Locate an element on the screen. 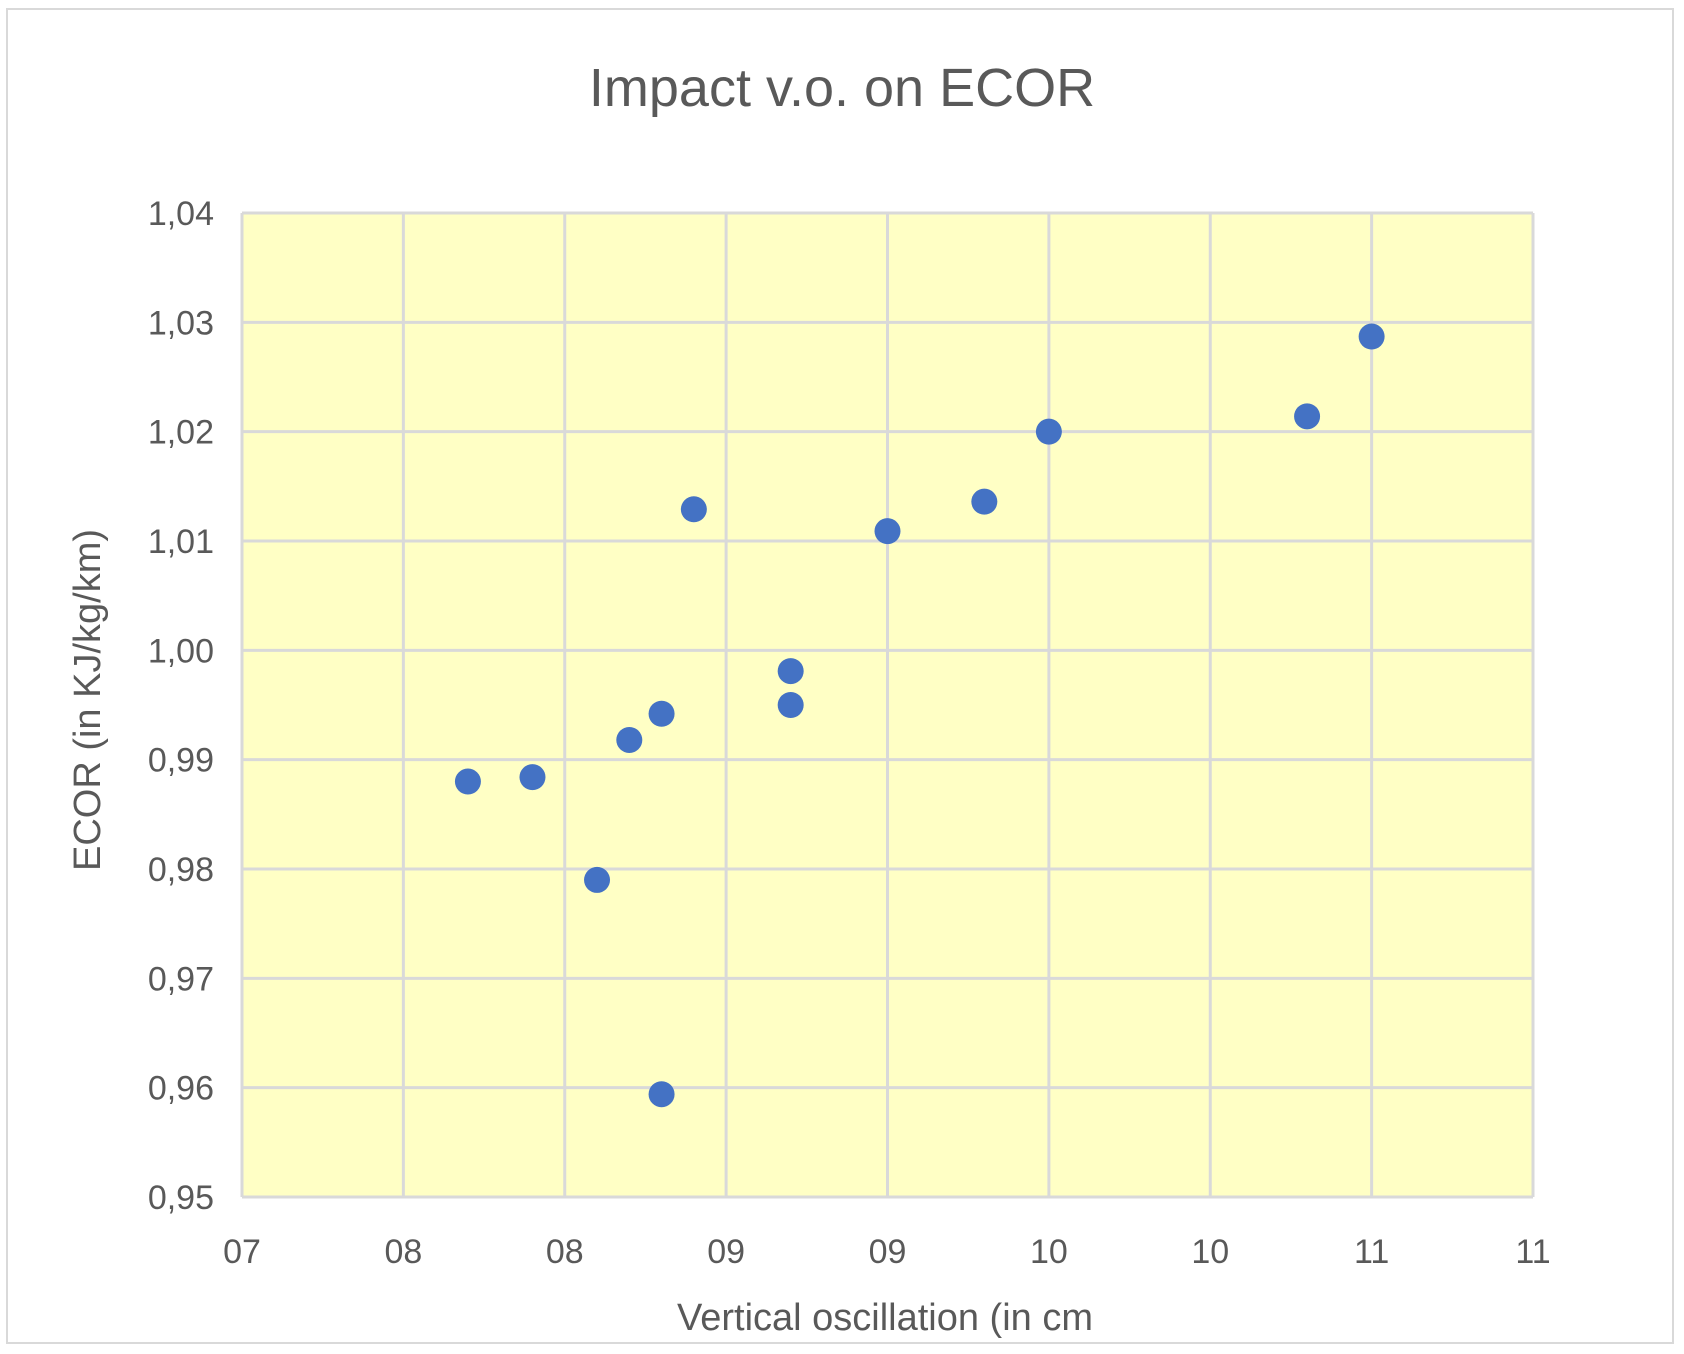 The image size is (1684, 1354). x-axis-title: Vertical oscillation (in cm is located at coordinates (885, 1318).